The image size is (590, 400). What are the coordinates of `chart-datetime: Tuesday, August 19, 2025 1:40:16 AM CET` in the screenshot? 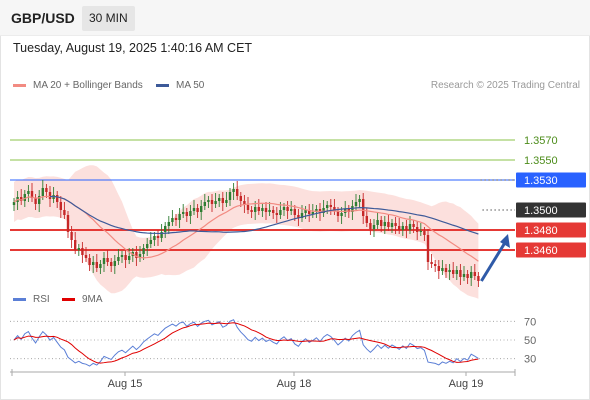 It's located at (133, 48).